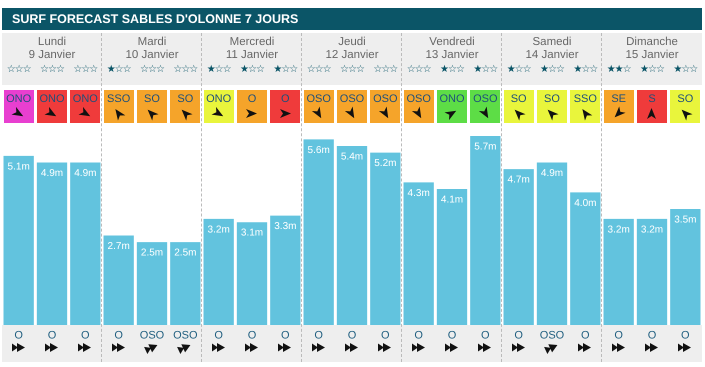 The width and height of the screenshot is (705, 367). Describe the element at coordinates (419, 193) in the screenshot. I see `data-label: 4.3m` at that location.